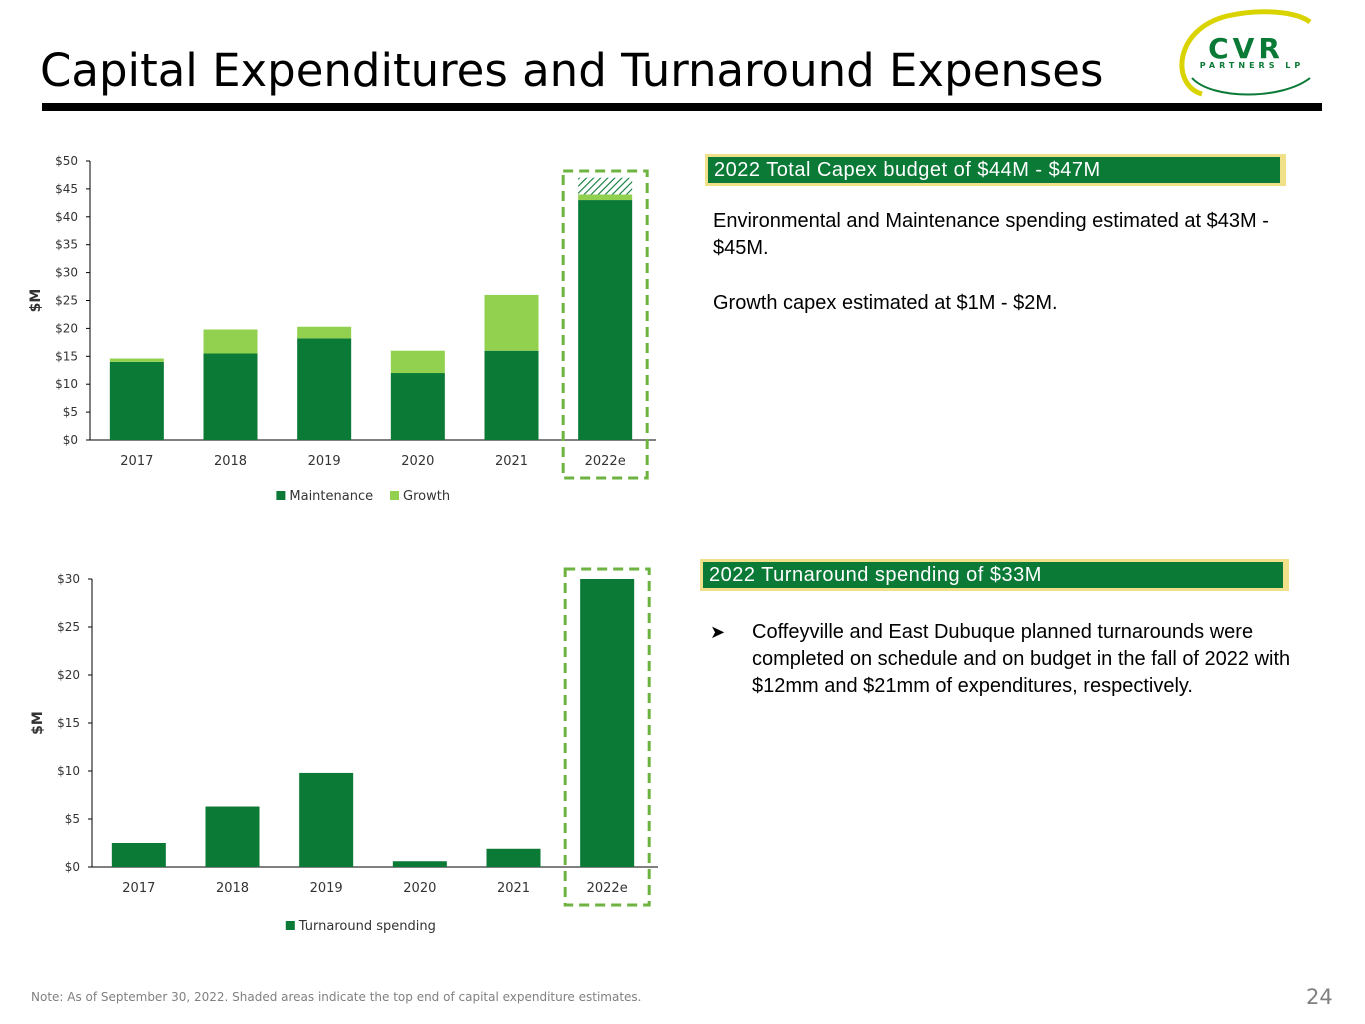 The image size is (1365, 1024). Describe the element at coordinates (66, 189) in the screenshot. I see `y-tick-label: $45` at that location.